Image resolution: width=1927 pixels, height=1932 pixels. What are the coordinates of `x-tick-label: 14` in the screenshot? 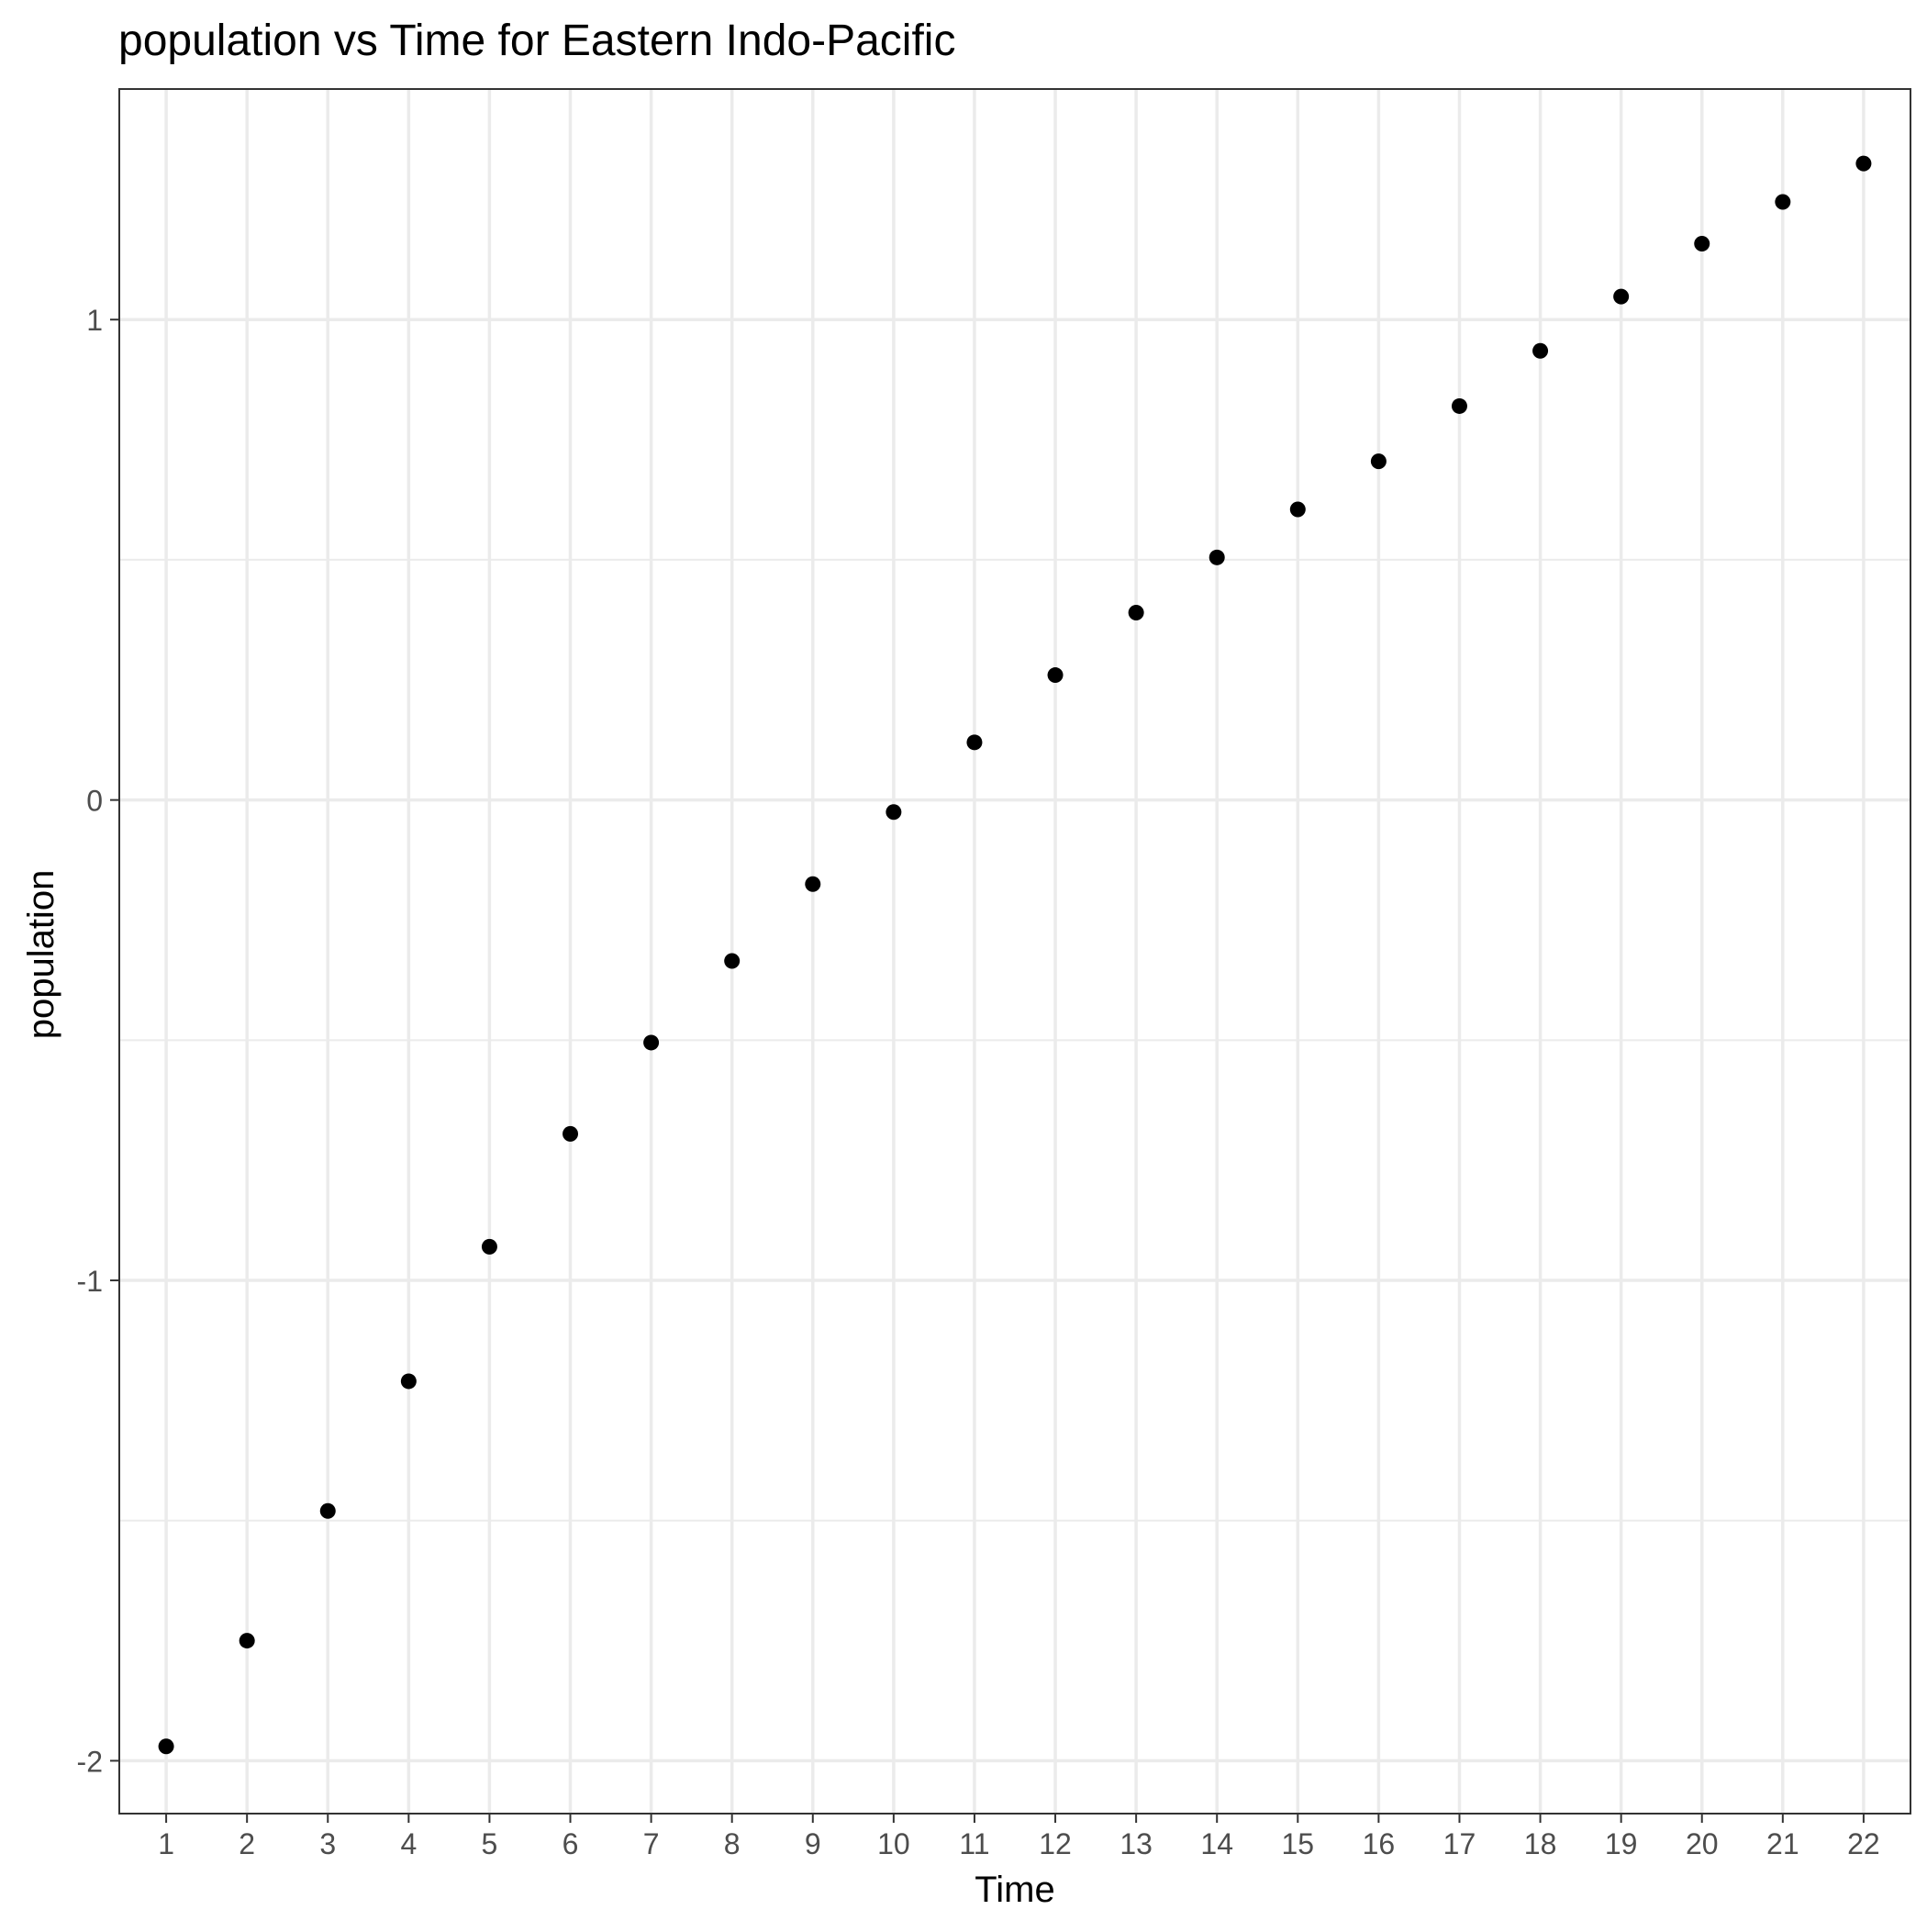 It's located at (1216, 1843).